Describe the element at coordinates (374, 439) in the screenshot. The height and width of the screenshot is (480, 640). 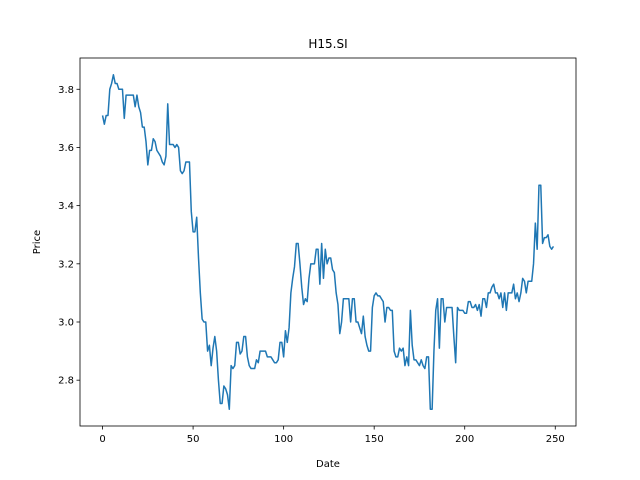
I see `x-tick-label: 150` at that location.